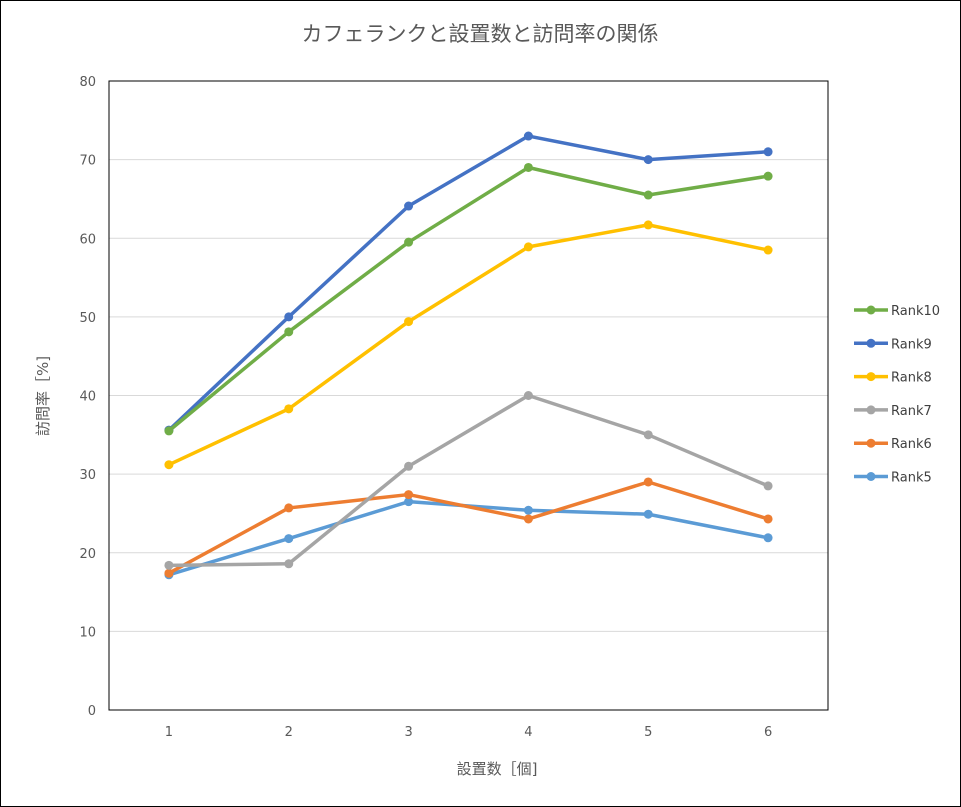 The height and width of the screenshot is (807, 961). I want to click on legend-item: Rank10, so click(897, 311).